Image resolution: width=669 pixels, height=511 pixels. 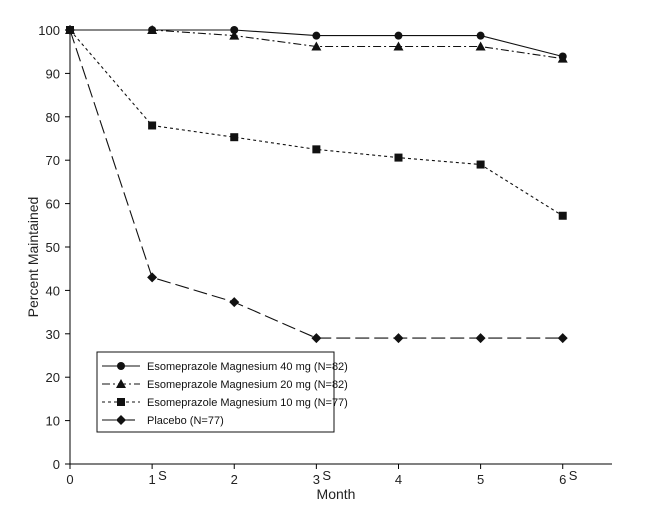 What do you see at coordinates (53, 377) in the screenshot?
I see `y-tick-label: 20` at bounding box center [53, 377].